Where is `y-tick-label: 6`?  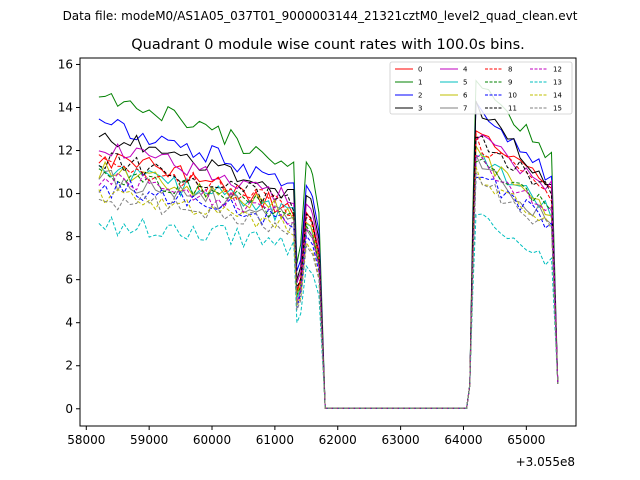
y-tick-label: 6 is located at coordinates (69, 280).